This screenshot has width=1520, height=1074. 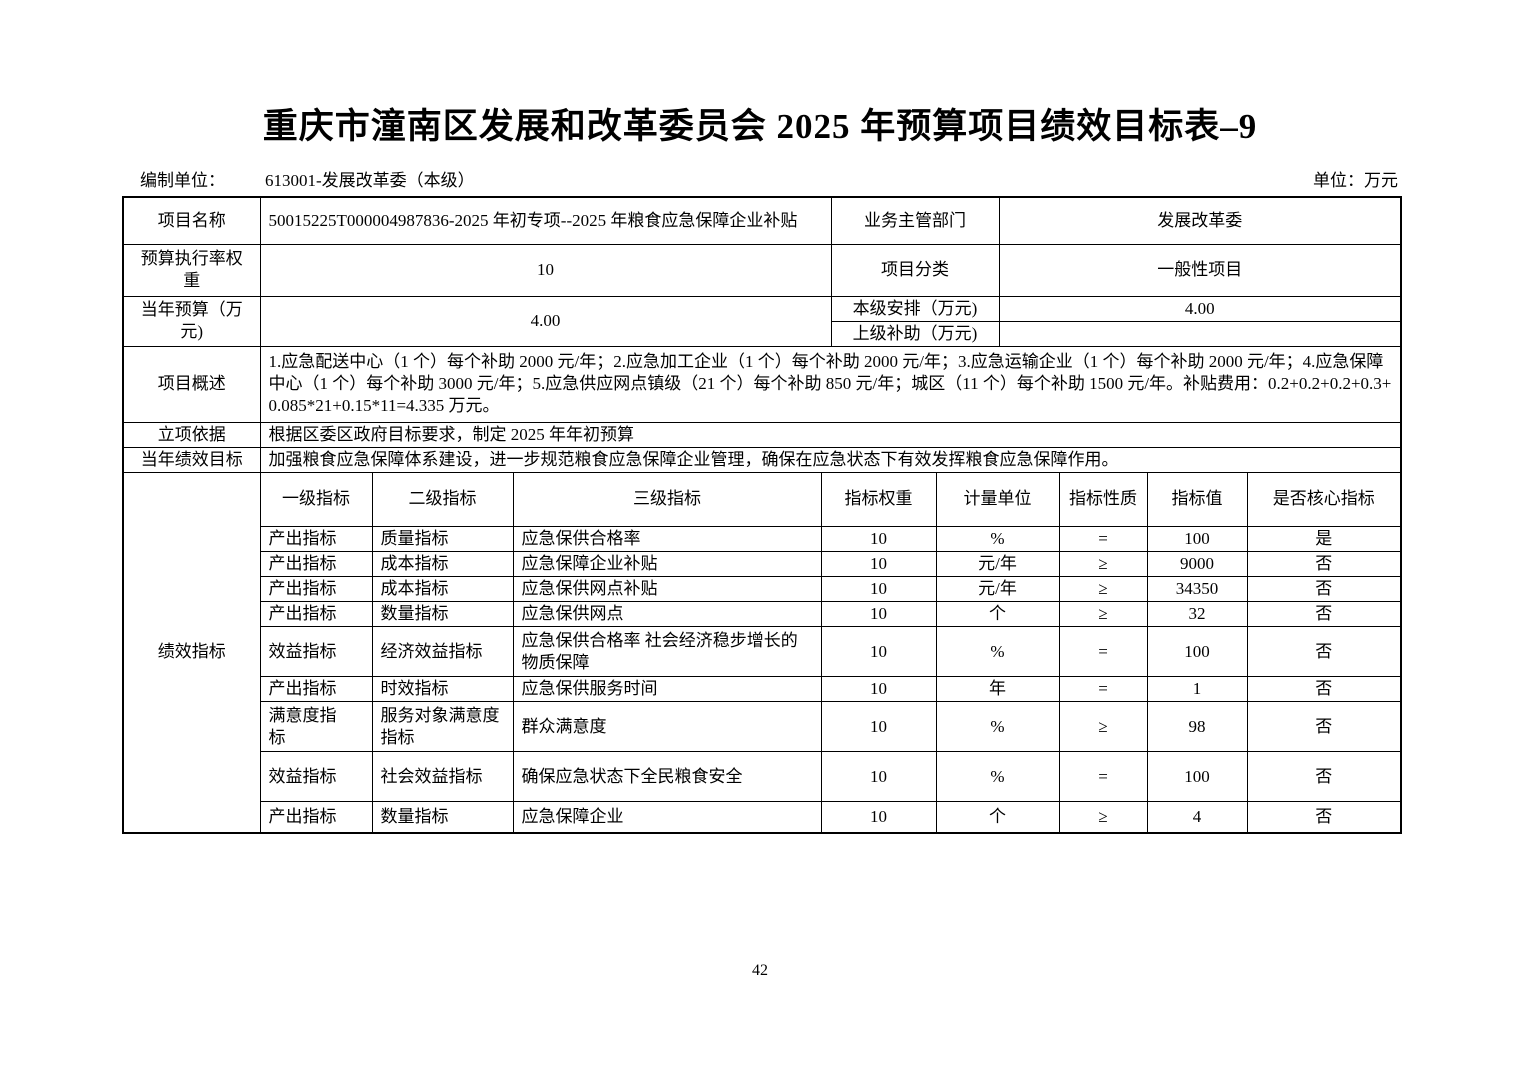 I want to click on cell-level3: 群众满意度, so click(x=667, y=727).